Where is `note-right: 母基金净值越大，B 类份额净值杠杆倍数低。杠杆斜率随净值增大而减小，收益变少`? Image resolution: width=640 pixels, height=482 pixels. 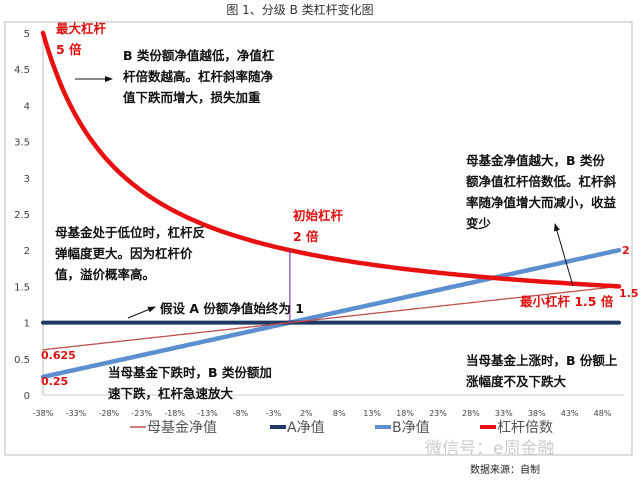
note-right: 母基金净值越大，B 类份额净值杠杆倍数低。杠杆斜率随净值增大而减小，收益变少 is located at coordinates (541, 192).